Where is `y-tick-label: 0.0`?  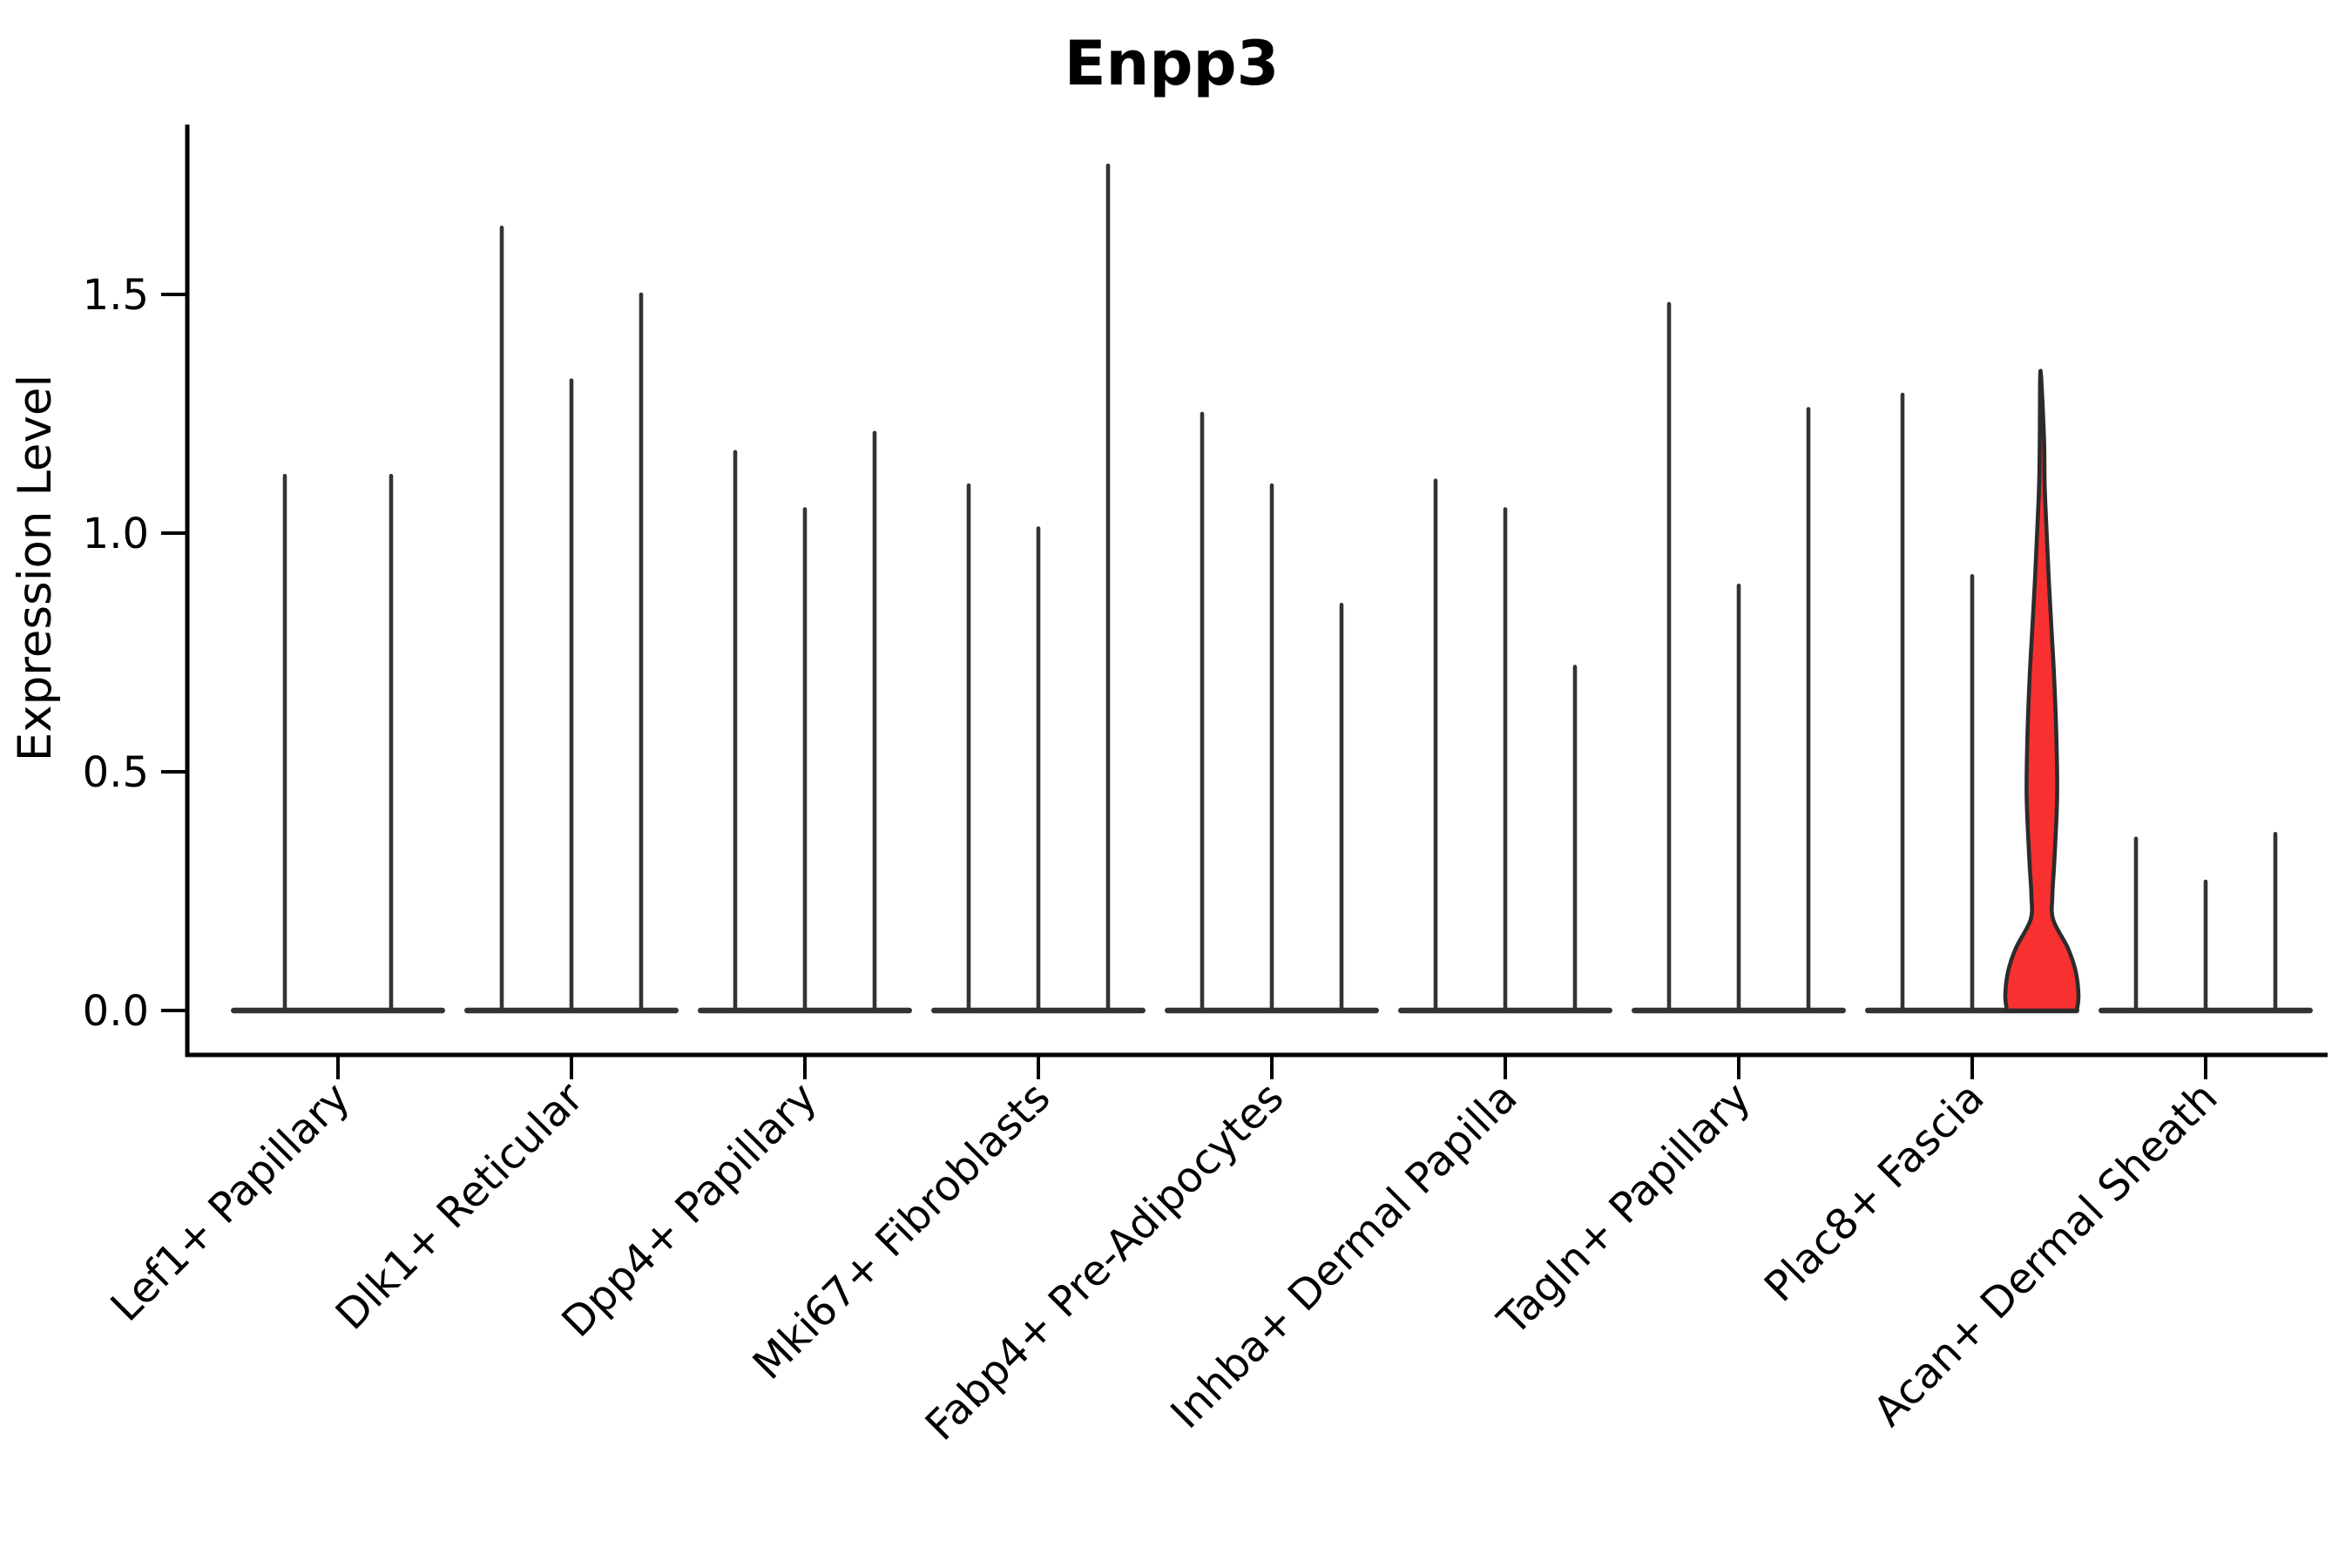 y-tick-label: 0.0 is located at coordinates (116, 1012).